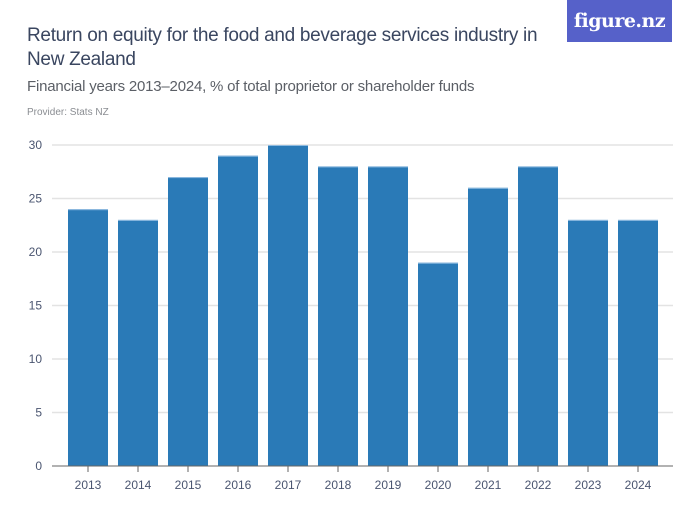 Image resolution: width=700 pixels, height=525 pixels. I want to click on x-tick-label: 2015, so click(188, 485).